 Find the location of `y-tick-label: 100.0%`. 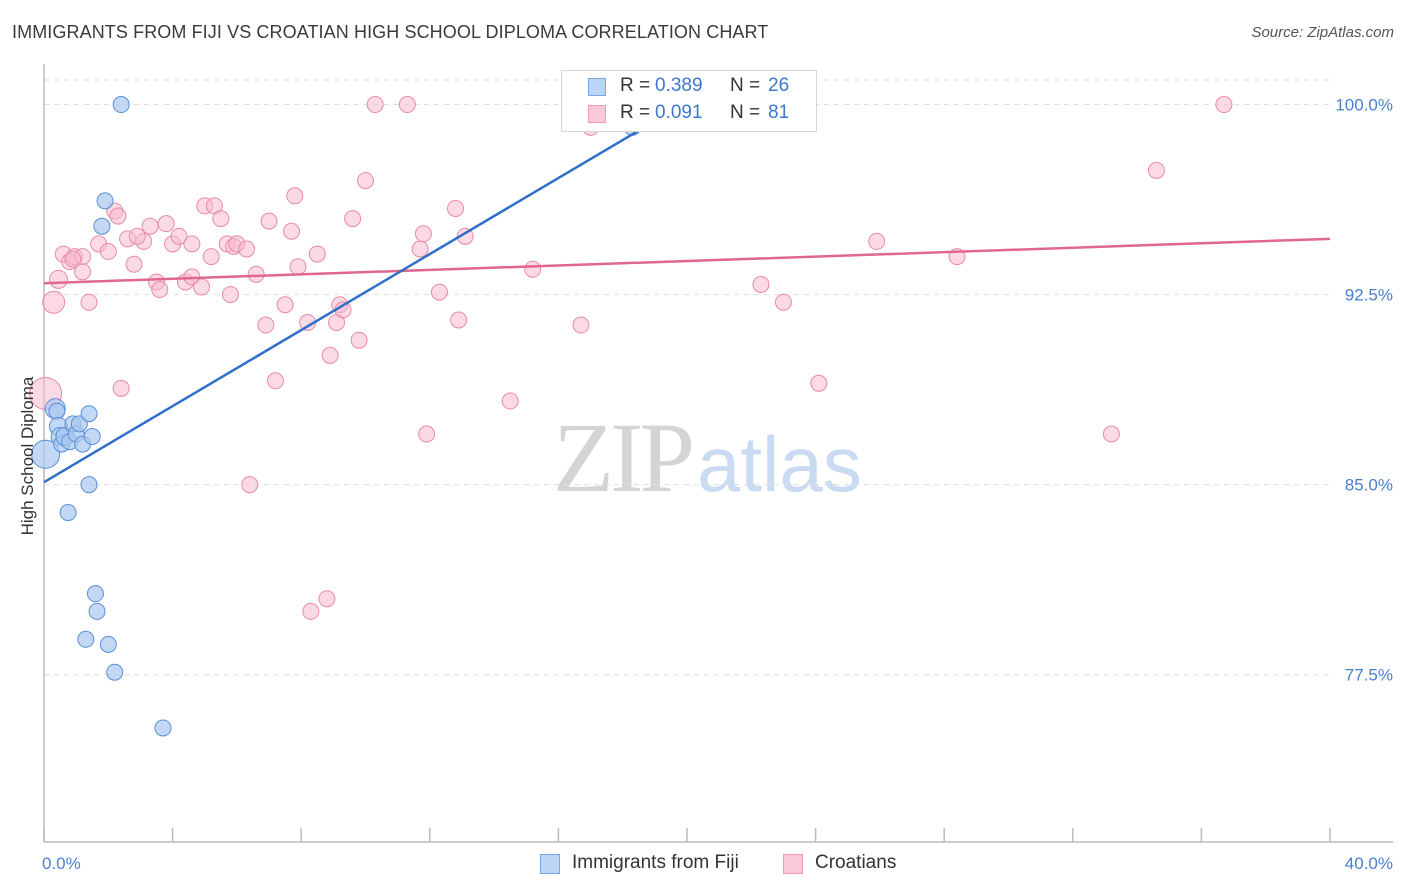

y-tick-label: 100.0% is located at coordinates (1364, 105).